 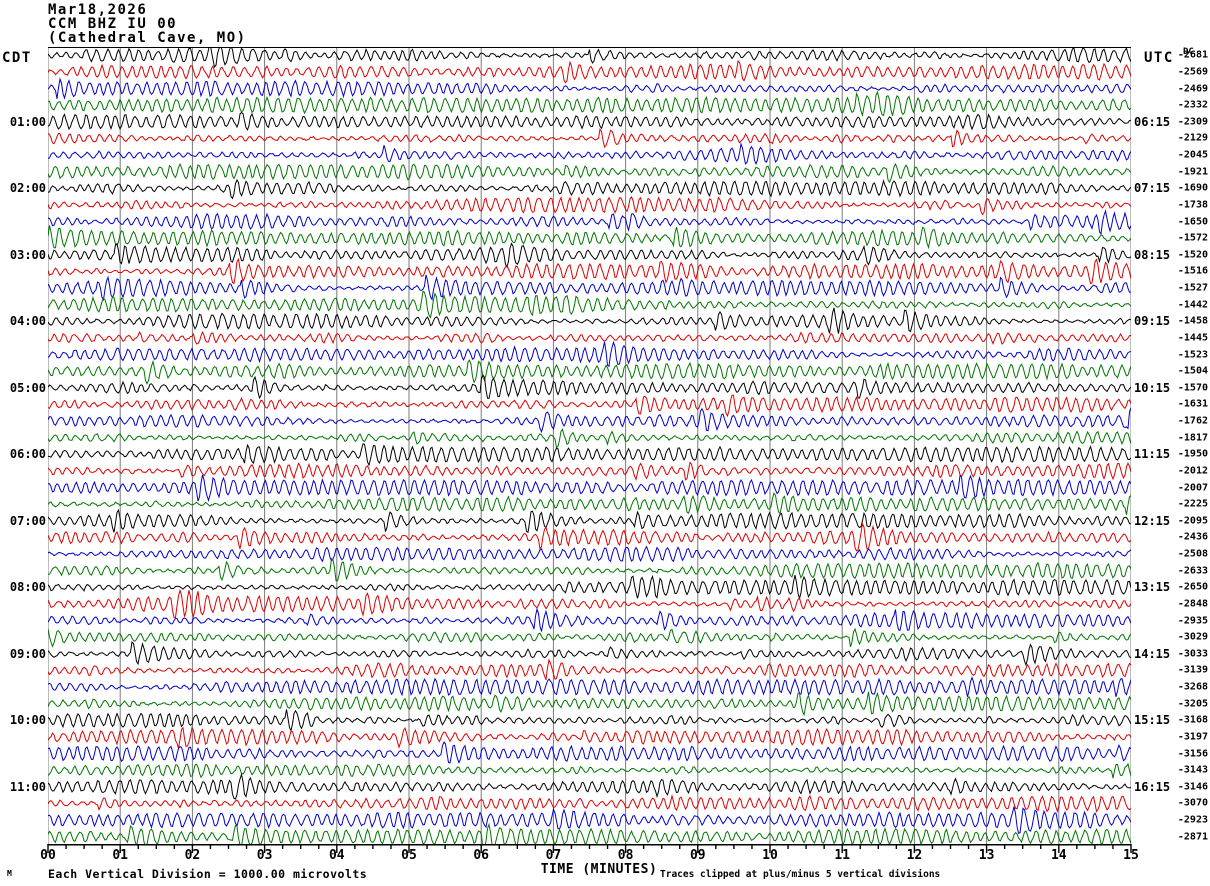 I want to click on dc-offset-value: -2045, so click(x=1192, y=155).